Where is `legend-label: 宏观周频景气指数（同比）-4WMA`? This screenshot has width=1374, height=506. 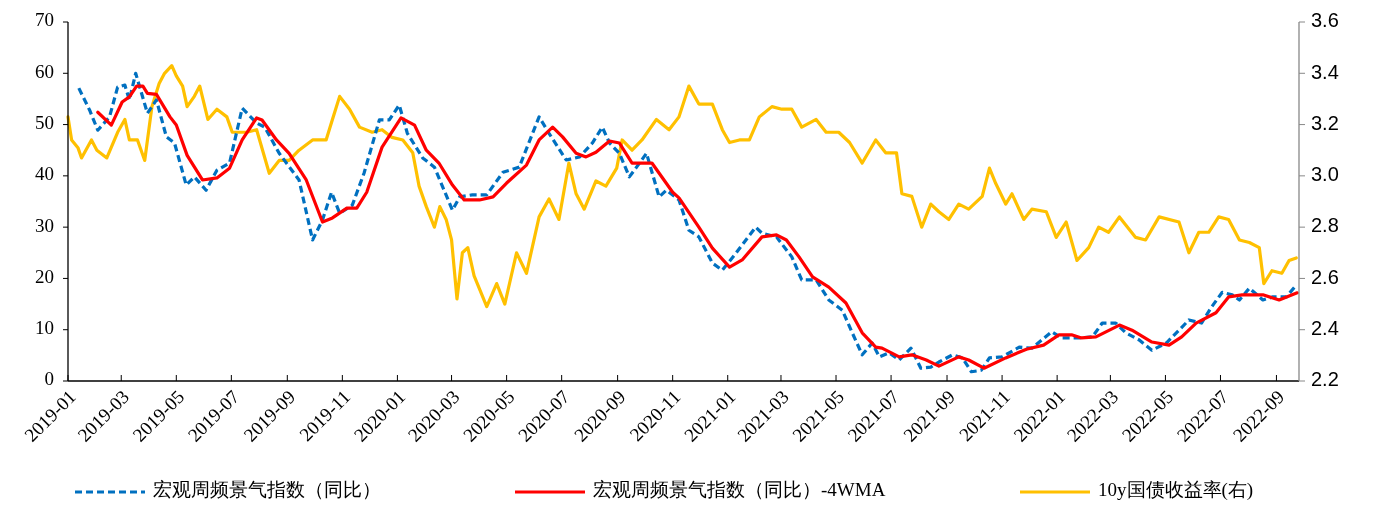 legend-label: 宏观周频景气指数（同比）-4WMA is located at coordinates (739, 490).